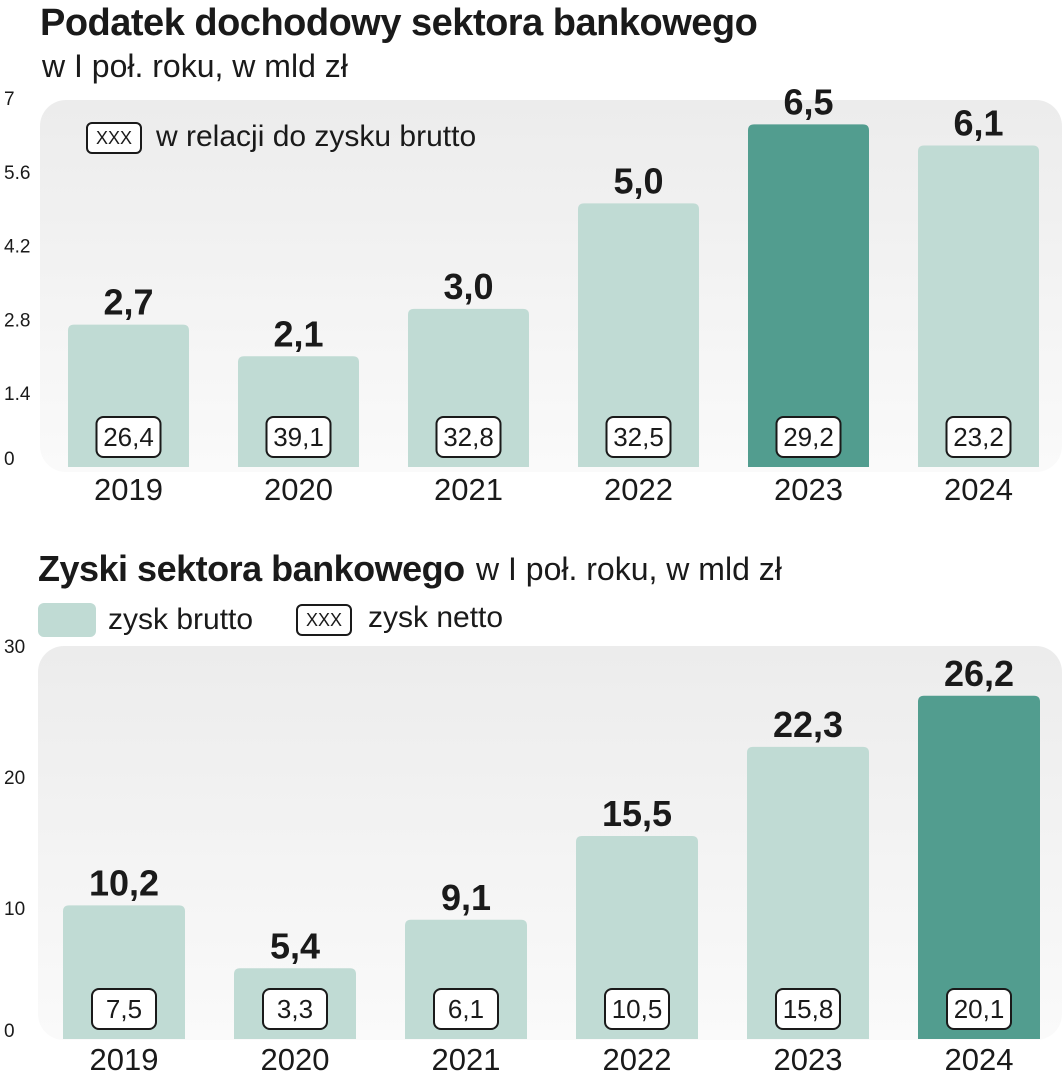  I want to click on tax-legend-box: XXX, so click(114, 138).